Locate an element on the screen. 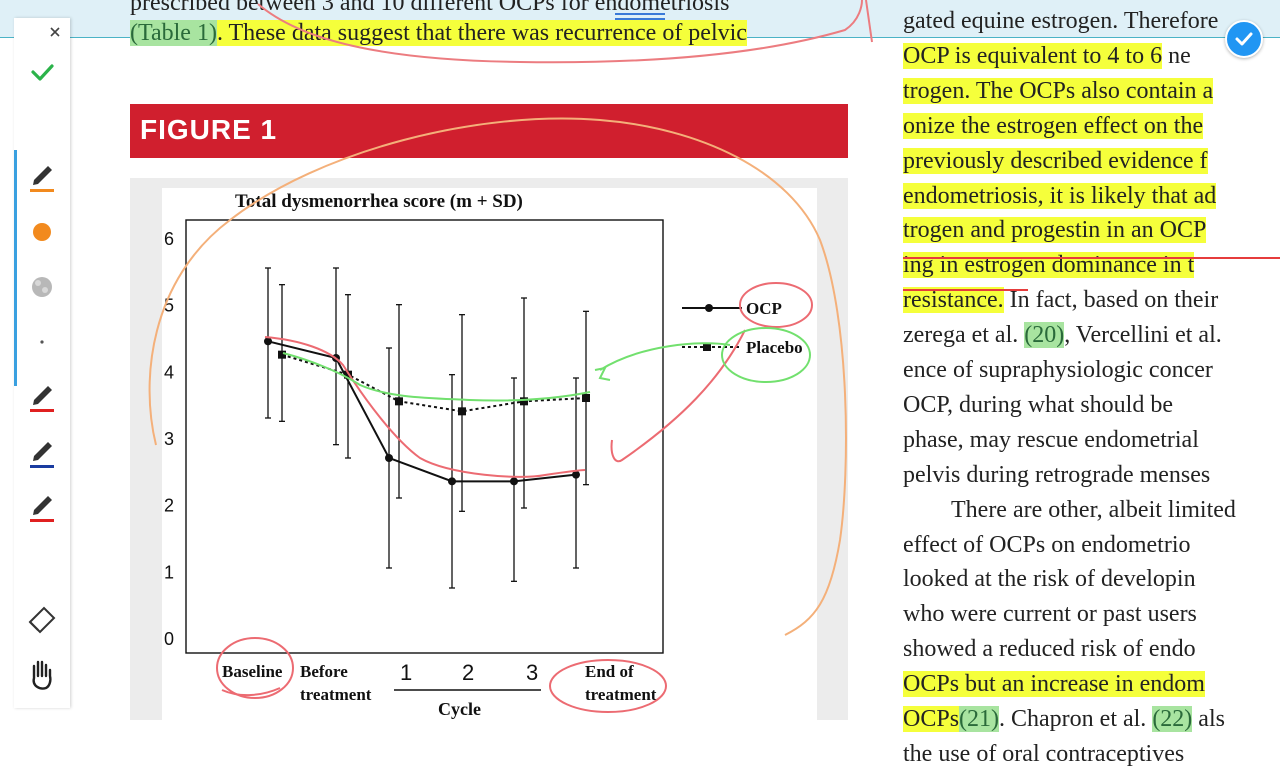  y-tick-label: 0 is located at coordinates (169, 639).